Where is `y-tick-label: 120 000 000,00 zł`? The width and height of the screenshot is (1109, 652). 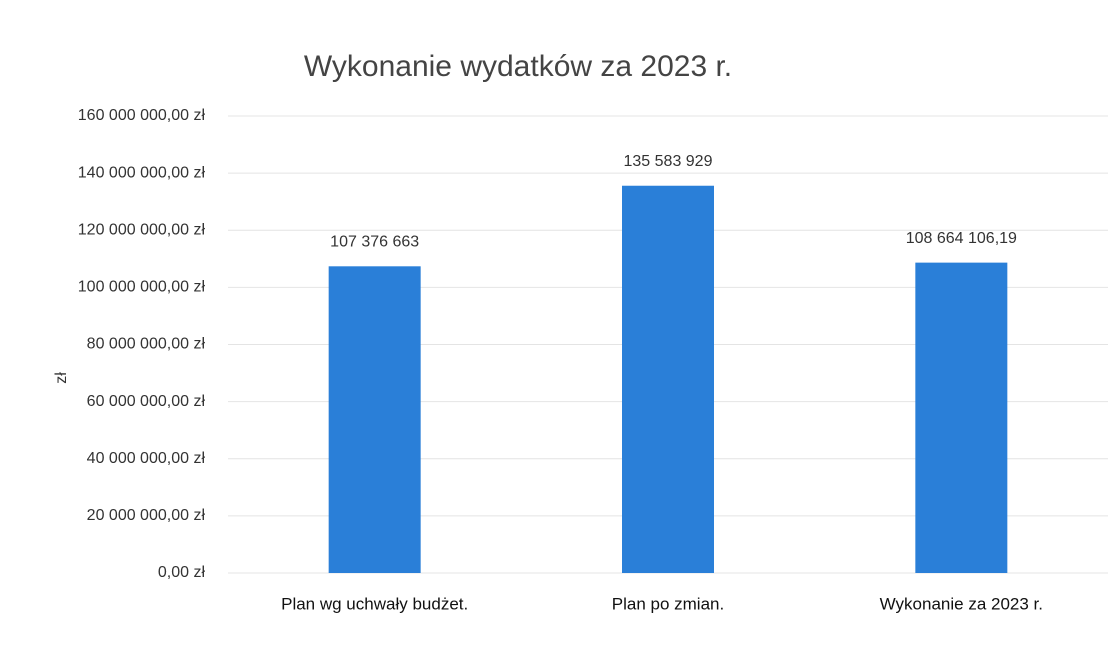
y-tick-label: 120 000 000,00 zł is located at coordinates (142, 229).